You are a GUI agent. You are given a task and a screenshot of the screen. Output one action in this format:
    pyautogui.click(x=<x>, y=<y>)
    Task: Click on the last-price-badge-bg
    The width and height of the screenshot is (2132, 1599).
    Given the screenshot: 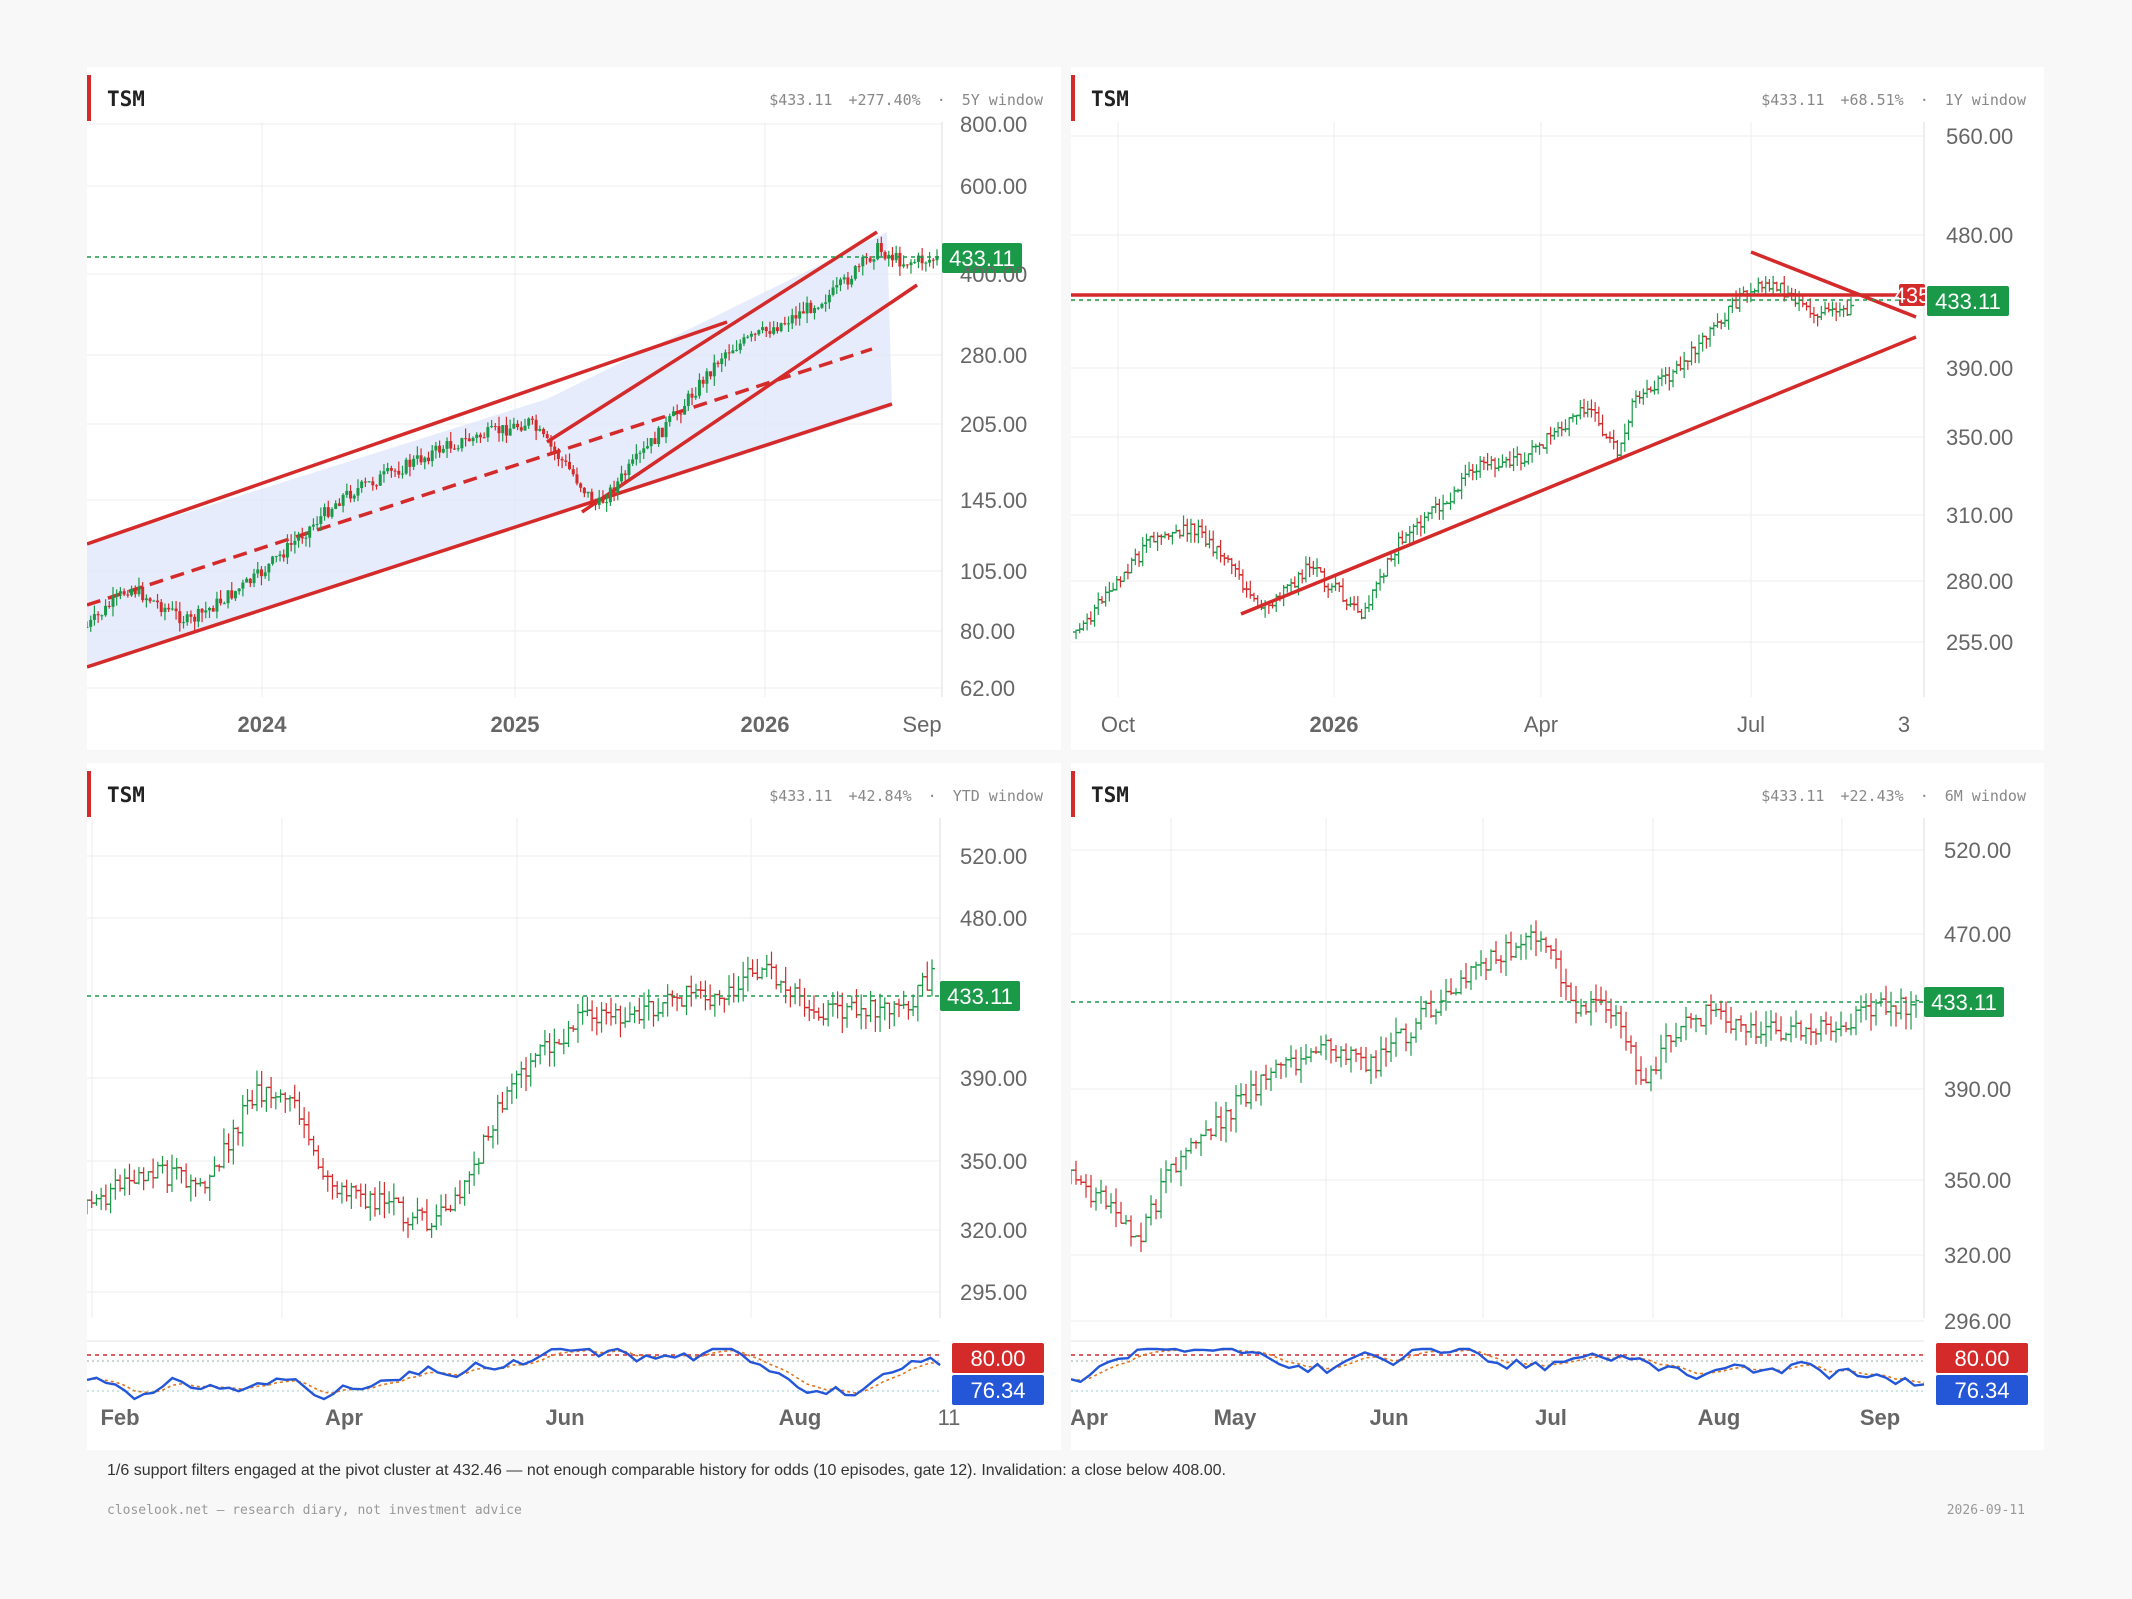 What is the action you would take?
    pyautogui.click(x=982, y=258)
    